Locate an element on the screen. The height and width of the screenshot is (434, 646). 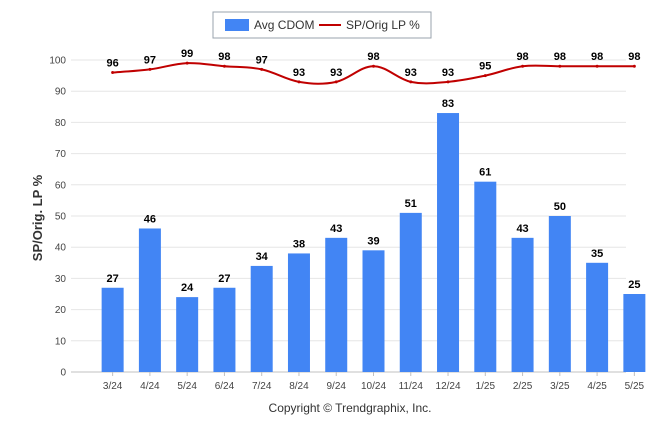
line-value-label: 96 is located at coordinates (113, 63).